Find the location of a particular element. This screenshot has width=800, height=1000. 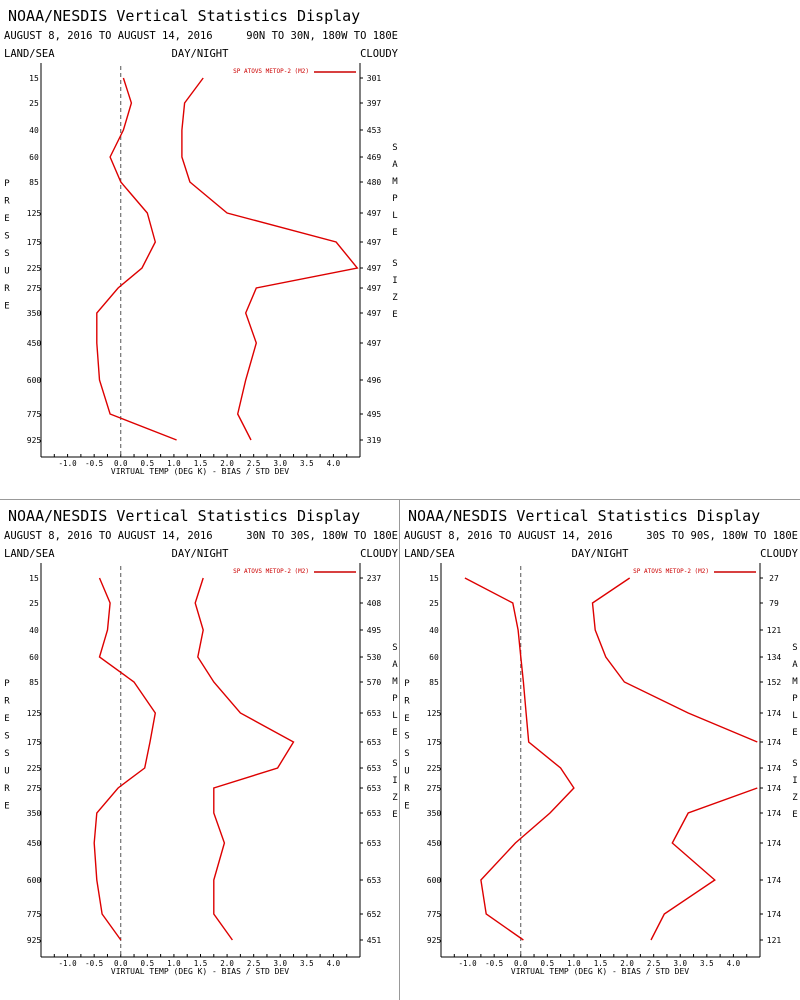

pressure-level-label: 60 is located at coordinates (34, 157).